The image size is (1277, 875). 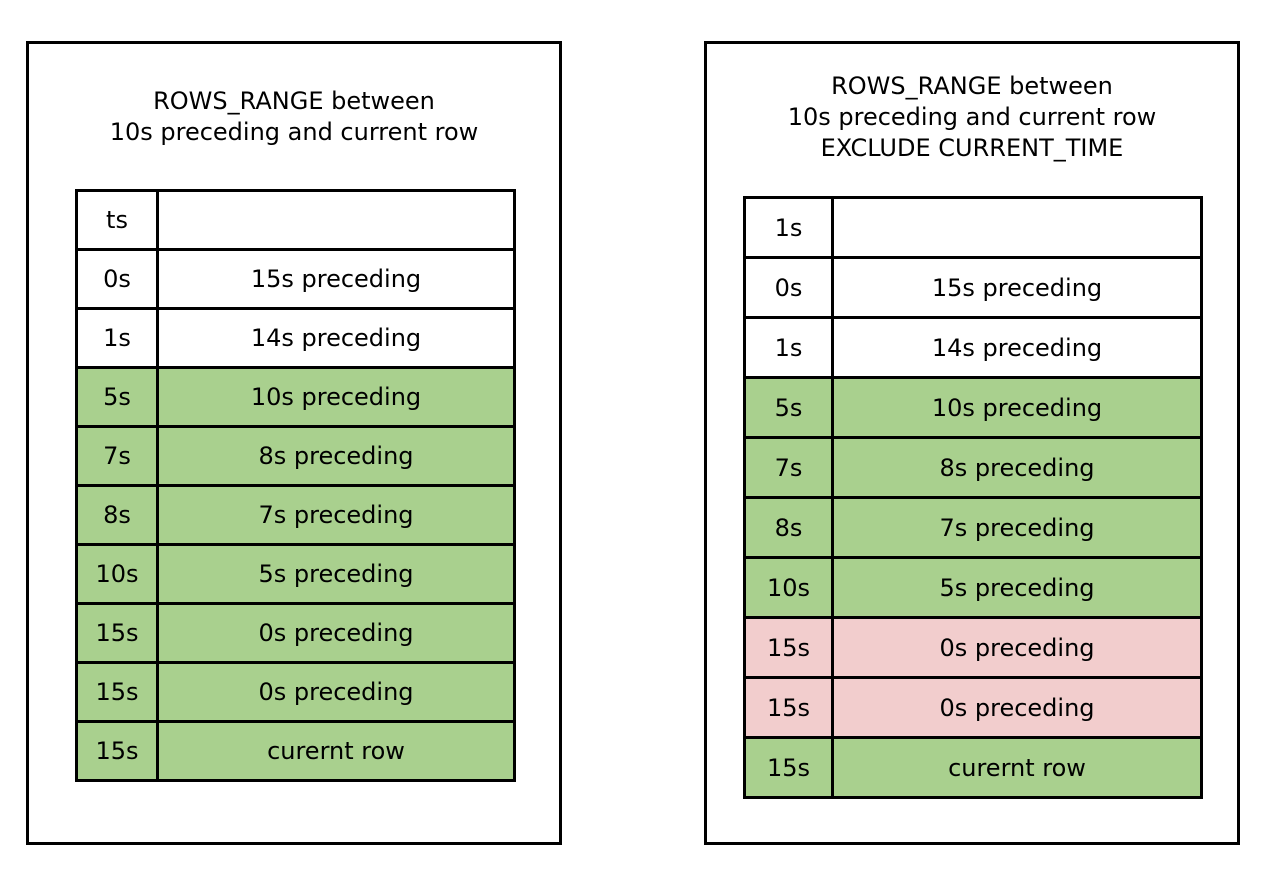 What do you see at coordinates (972, 148) in the screenshot?
I see `title-line: EXCLUDE CURRENT_TIME` at bounding box center [972, 148].